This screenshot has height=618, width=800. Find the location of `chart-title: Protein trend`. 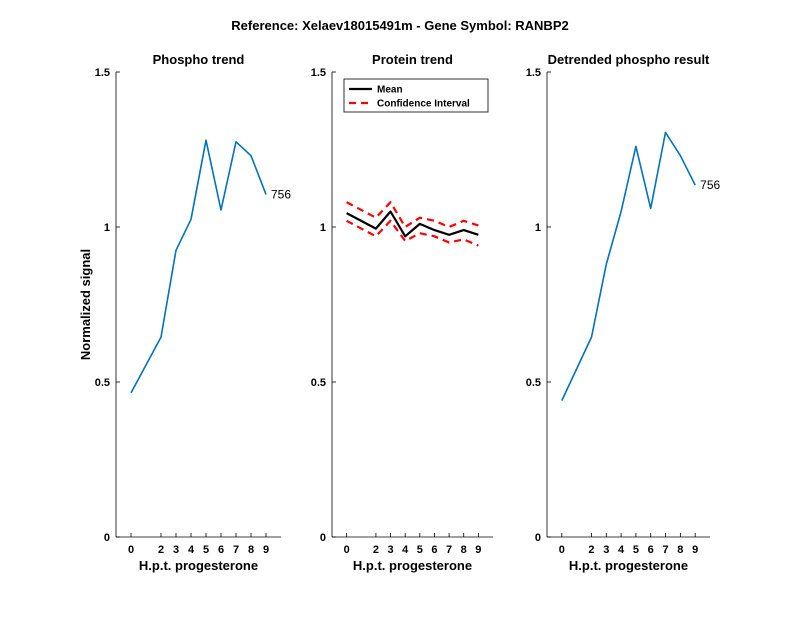

chart-title: Protein trend is located at coordinates (412, 59).